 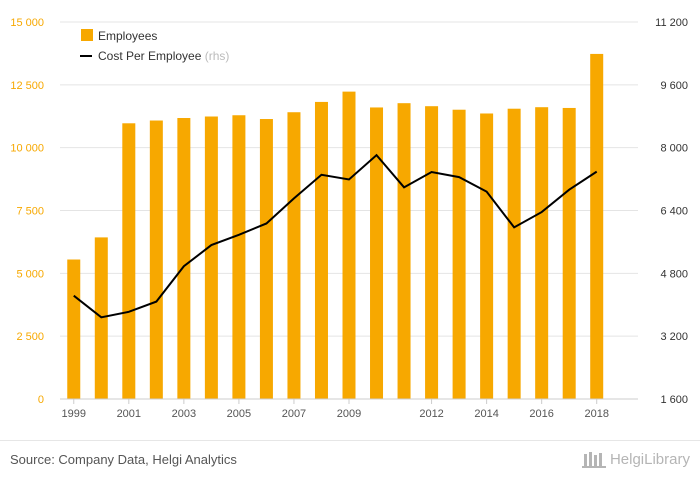 I want to click on right-tick-label-0: 1 600, so click(x=674, y=400).